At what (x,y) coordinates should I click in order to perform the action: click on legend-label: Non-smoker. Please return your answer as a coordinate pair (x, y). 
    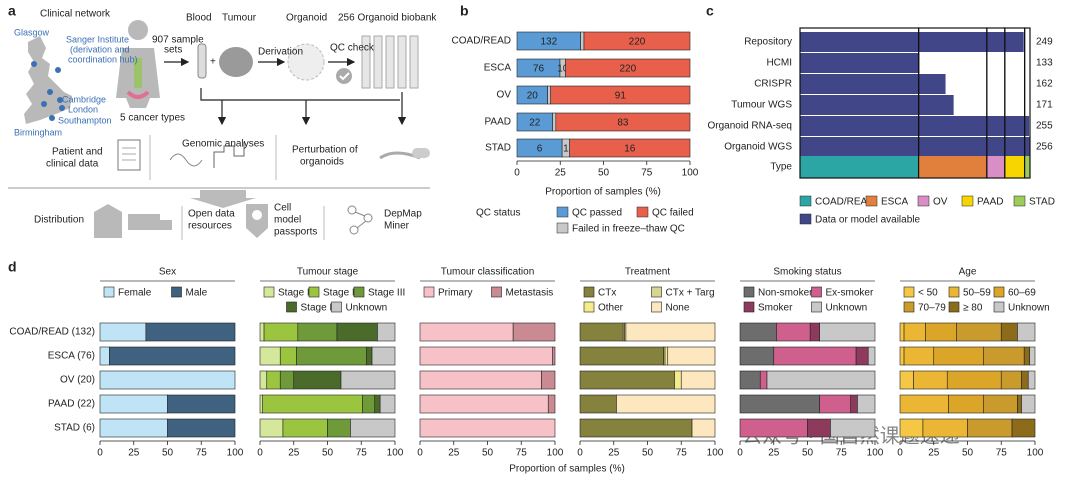
    Looking at the image, I should click on (785, 293).